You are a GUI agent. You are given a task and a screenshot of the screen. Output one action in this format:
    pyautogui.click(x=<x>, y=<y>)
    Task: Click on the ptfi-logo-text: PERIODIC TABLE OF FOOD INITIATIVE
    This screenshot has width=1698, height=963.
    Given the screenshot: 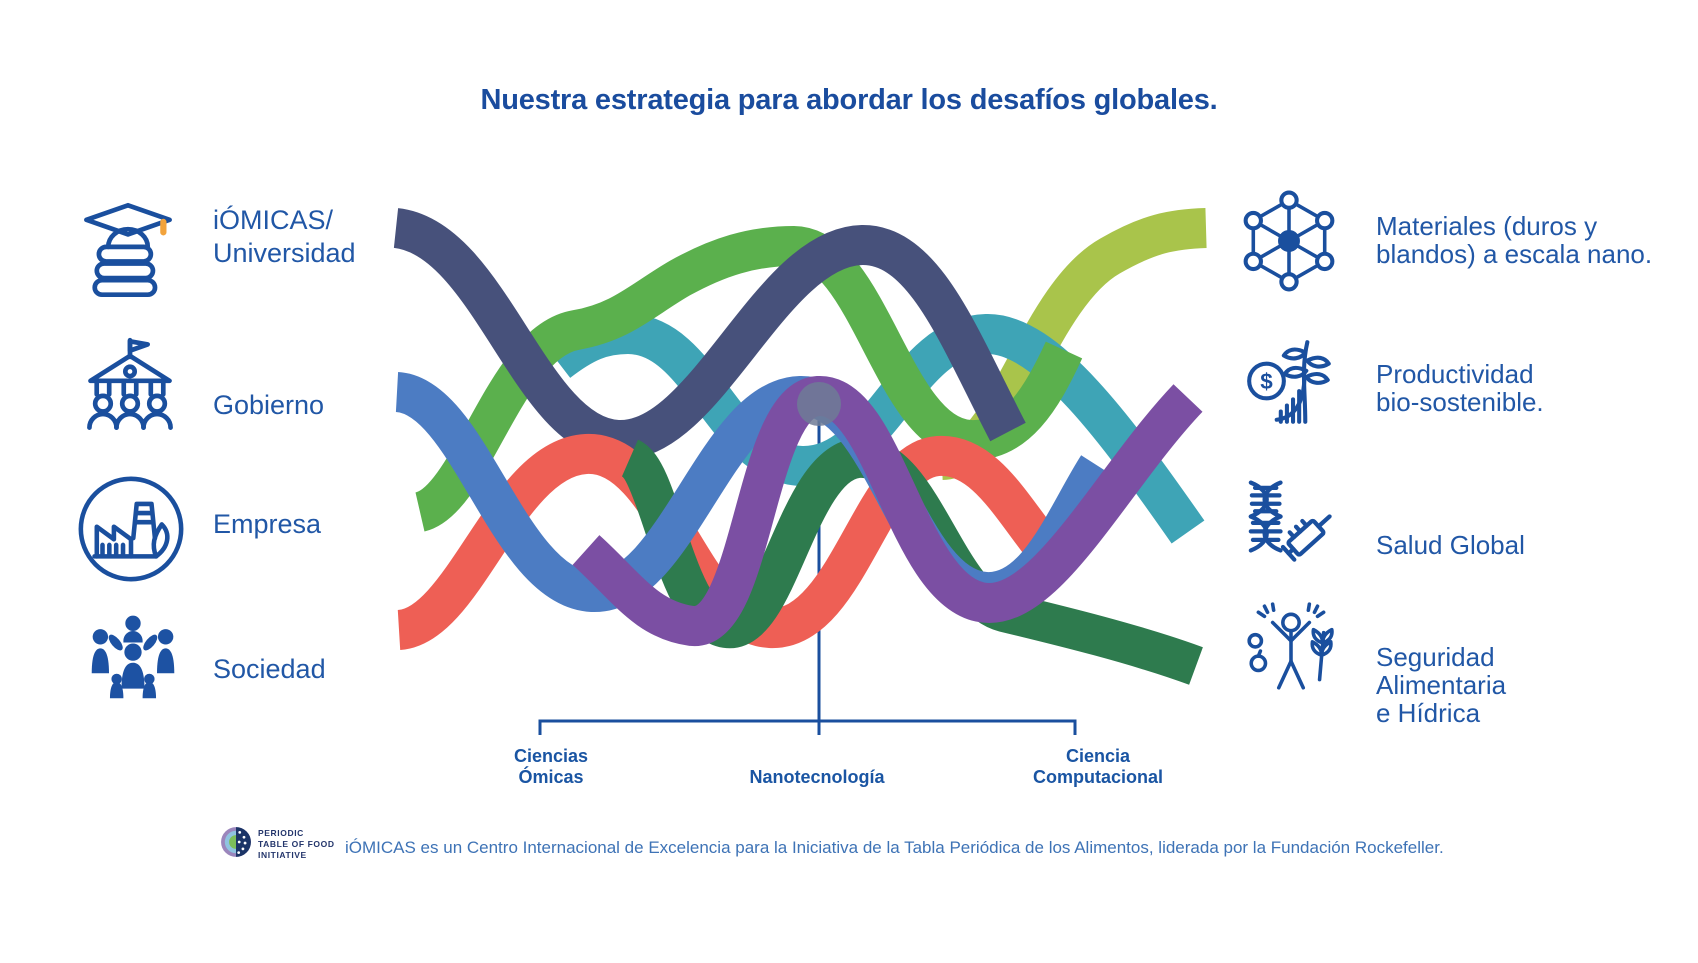 What is the action you would take?
    pyautogui.click(x=296, y=844)
    